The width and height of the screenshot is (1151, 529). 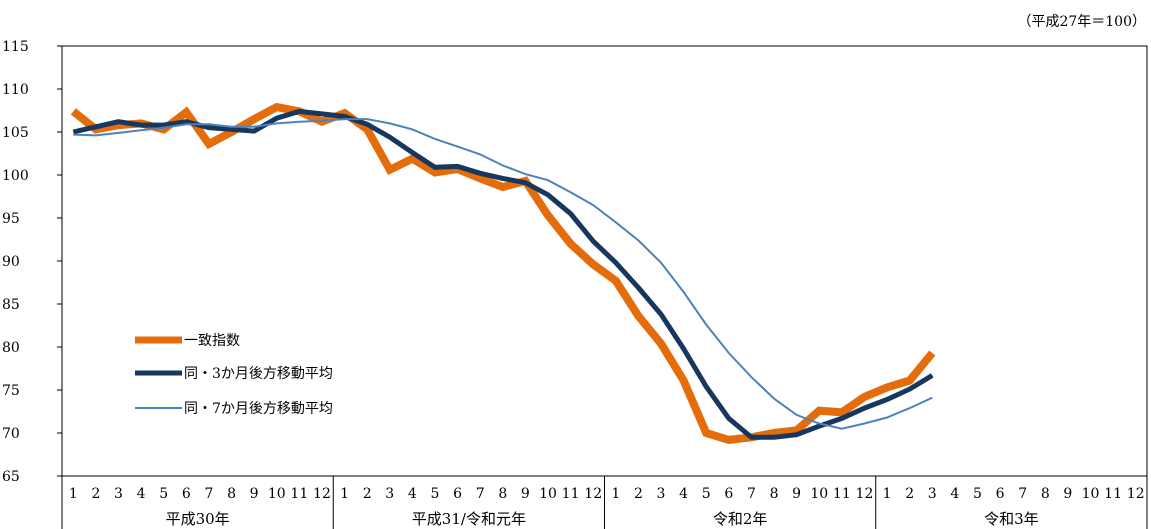 I want to click on year-label: 平成31/令和元年, so click(x=469, y=519).